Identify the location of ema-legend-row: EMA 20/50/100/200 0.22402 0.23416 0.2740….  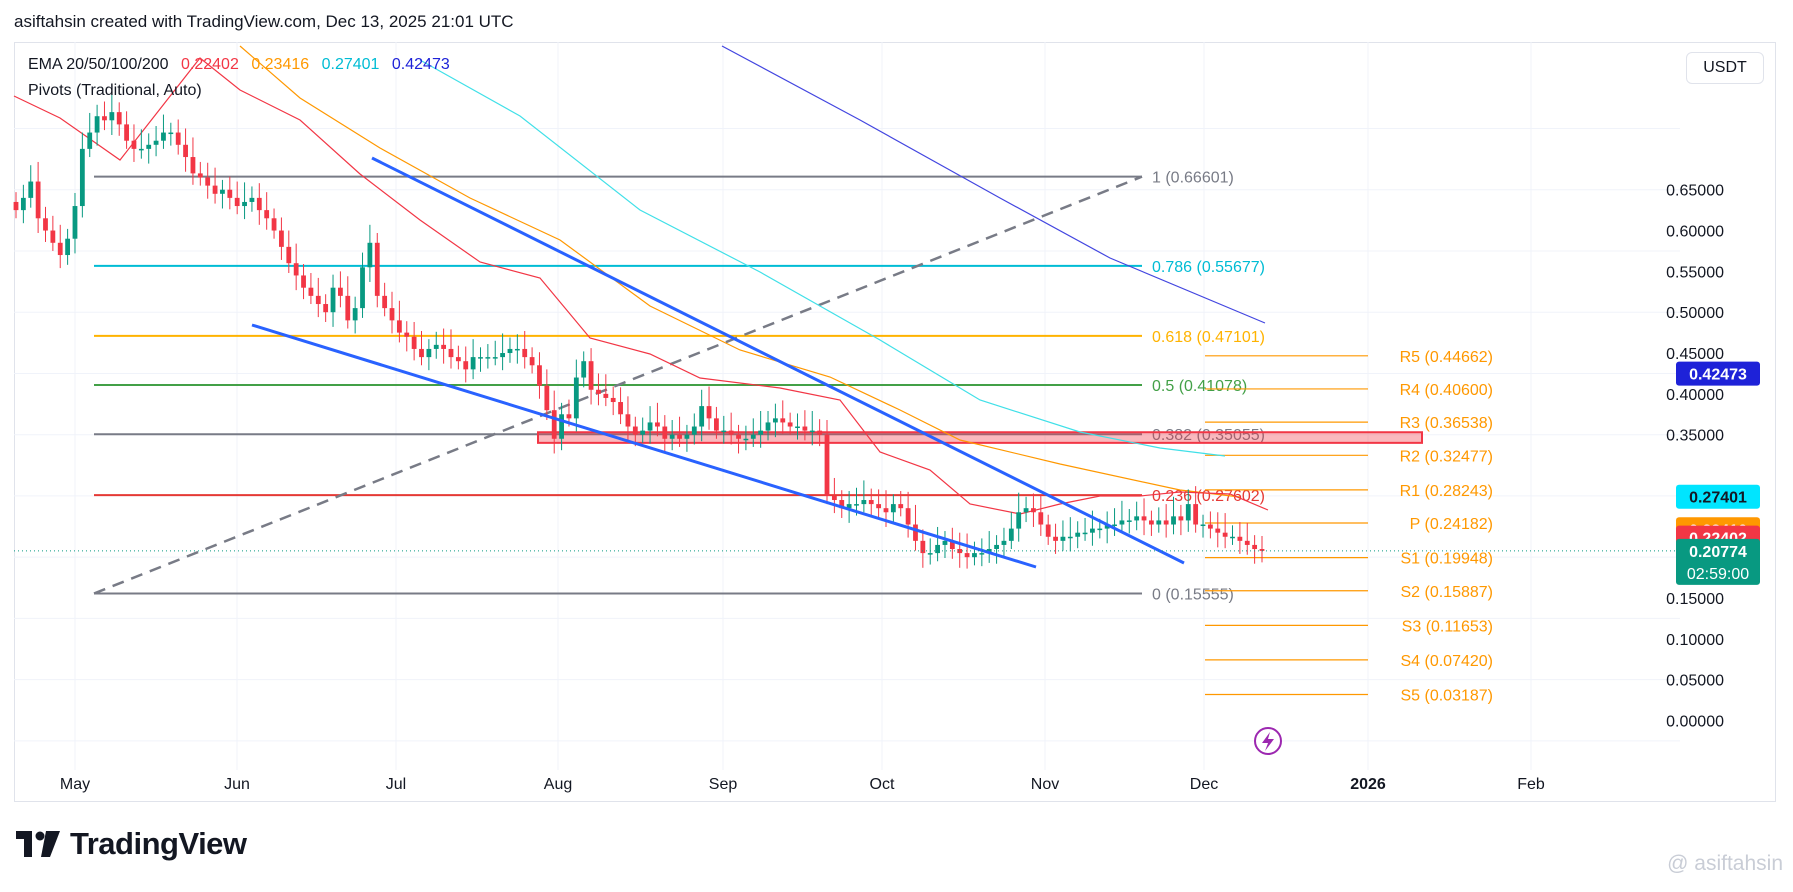
(239, 65).